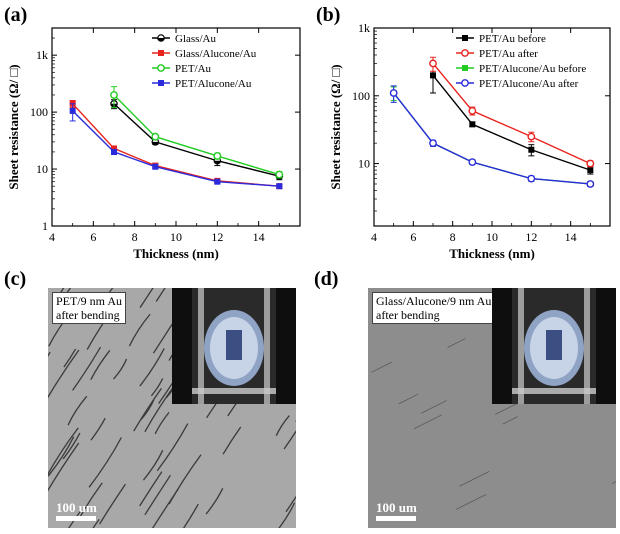 This screenshot has width=620, height=534. Describe the element at coordinates (364, 28) in the screenshot. I see `y-tick-label-b: 1k` at that location.